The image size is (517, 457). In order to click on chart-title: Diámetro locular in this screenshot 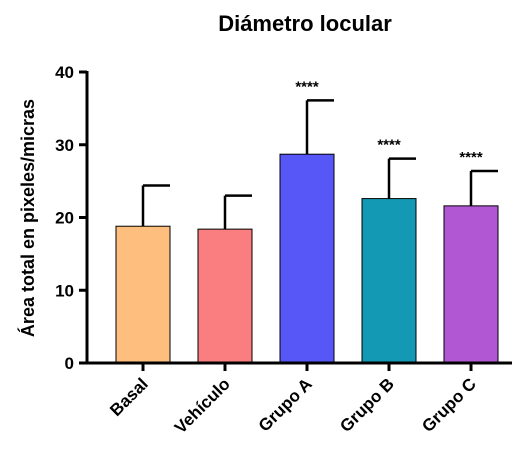, I will do `click(305, 23)`.